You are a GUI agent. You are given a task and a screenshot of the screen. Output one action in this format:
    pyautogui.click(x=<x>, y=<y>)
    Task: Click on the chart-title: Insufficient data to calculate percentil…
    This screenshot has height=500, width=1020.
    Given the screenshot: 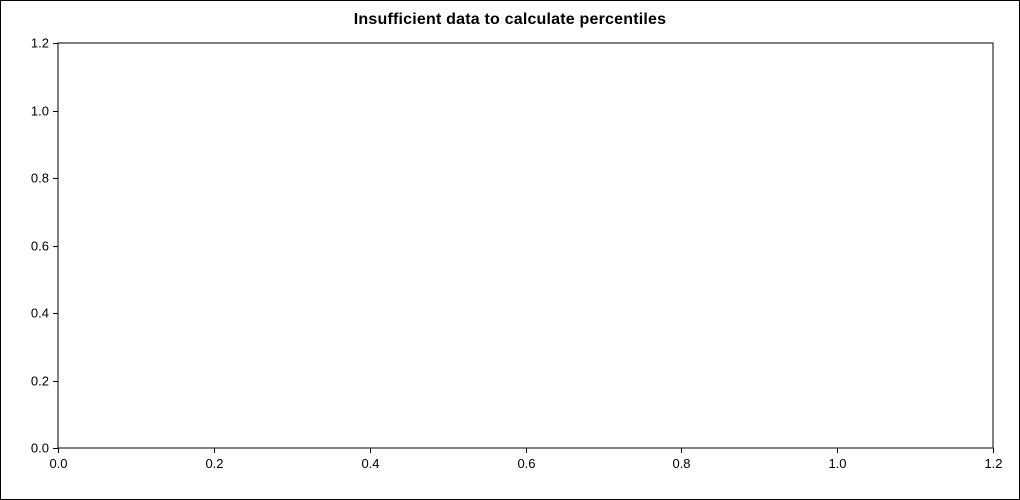 What is the action you would take?
    pyautogui.click(x=510, y=19)
    